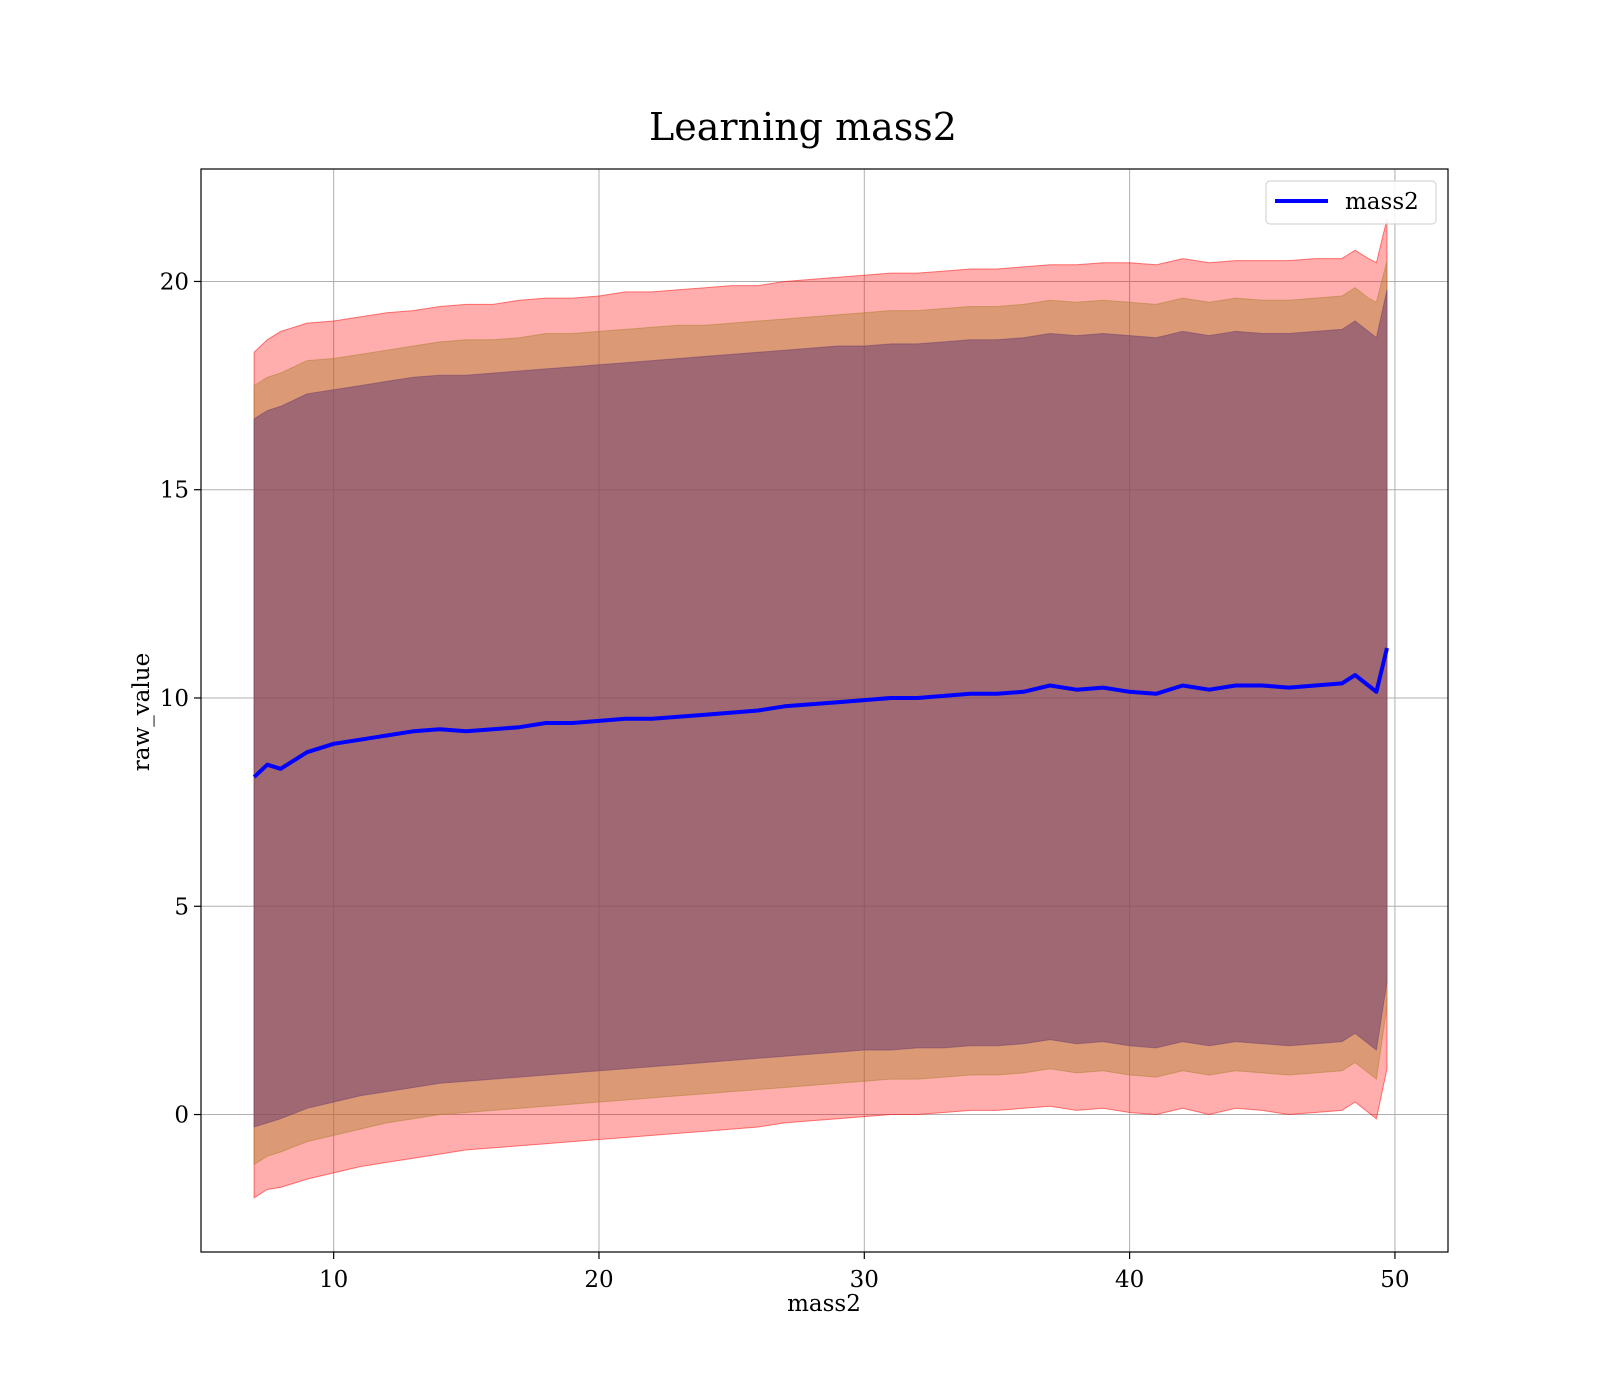 The image size is (1600, 1400). What do you see at coordinates (1394, 1280) in the screenshot?
I see `x-tick-label: 50` at bounding box center [1394, 1280].